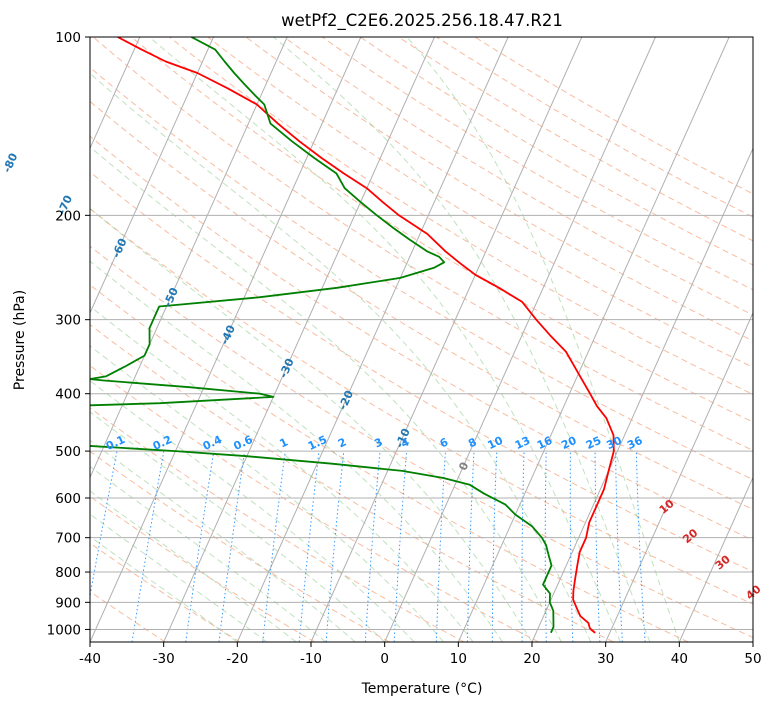 Image resolution: width=775 pixels, height=708 pixels. What do you see at coordinates (496, 443) in the screenshot?
I see `mixing-ratio-label: 10` at bounding box center [496, 443].